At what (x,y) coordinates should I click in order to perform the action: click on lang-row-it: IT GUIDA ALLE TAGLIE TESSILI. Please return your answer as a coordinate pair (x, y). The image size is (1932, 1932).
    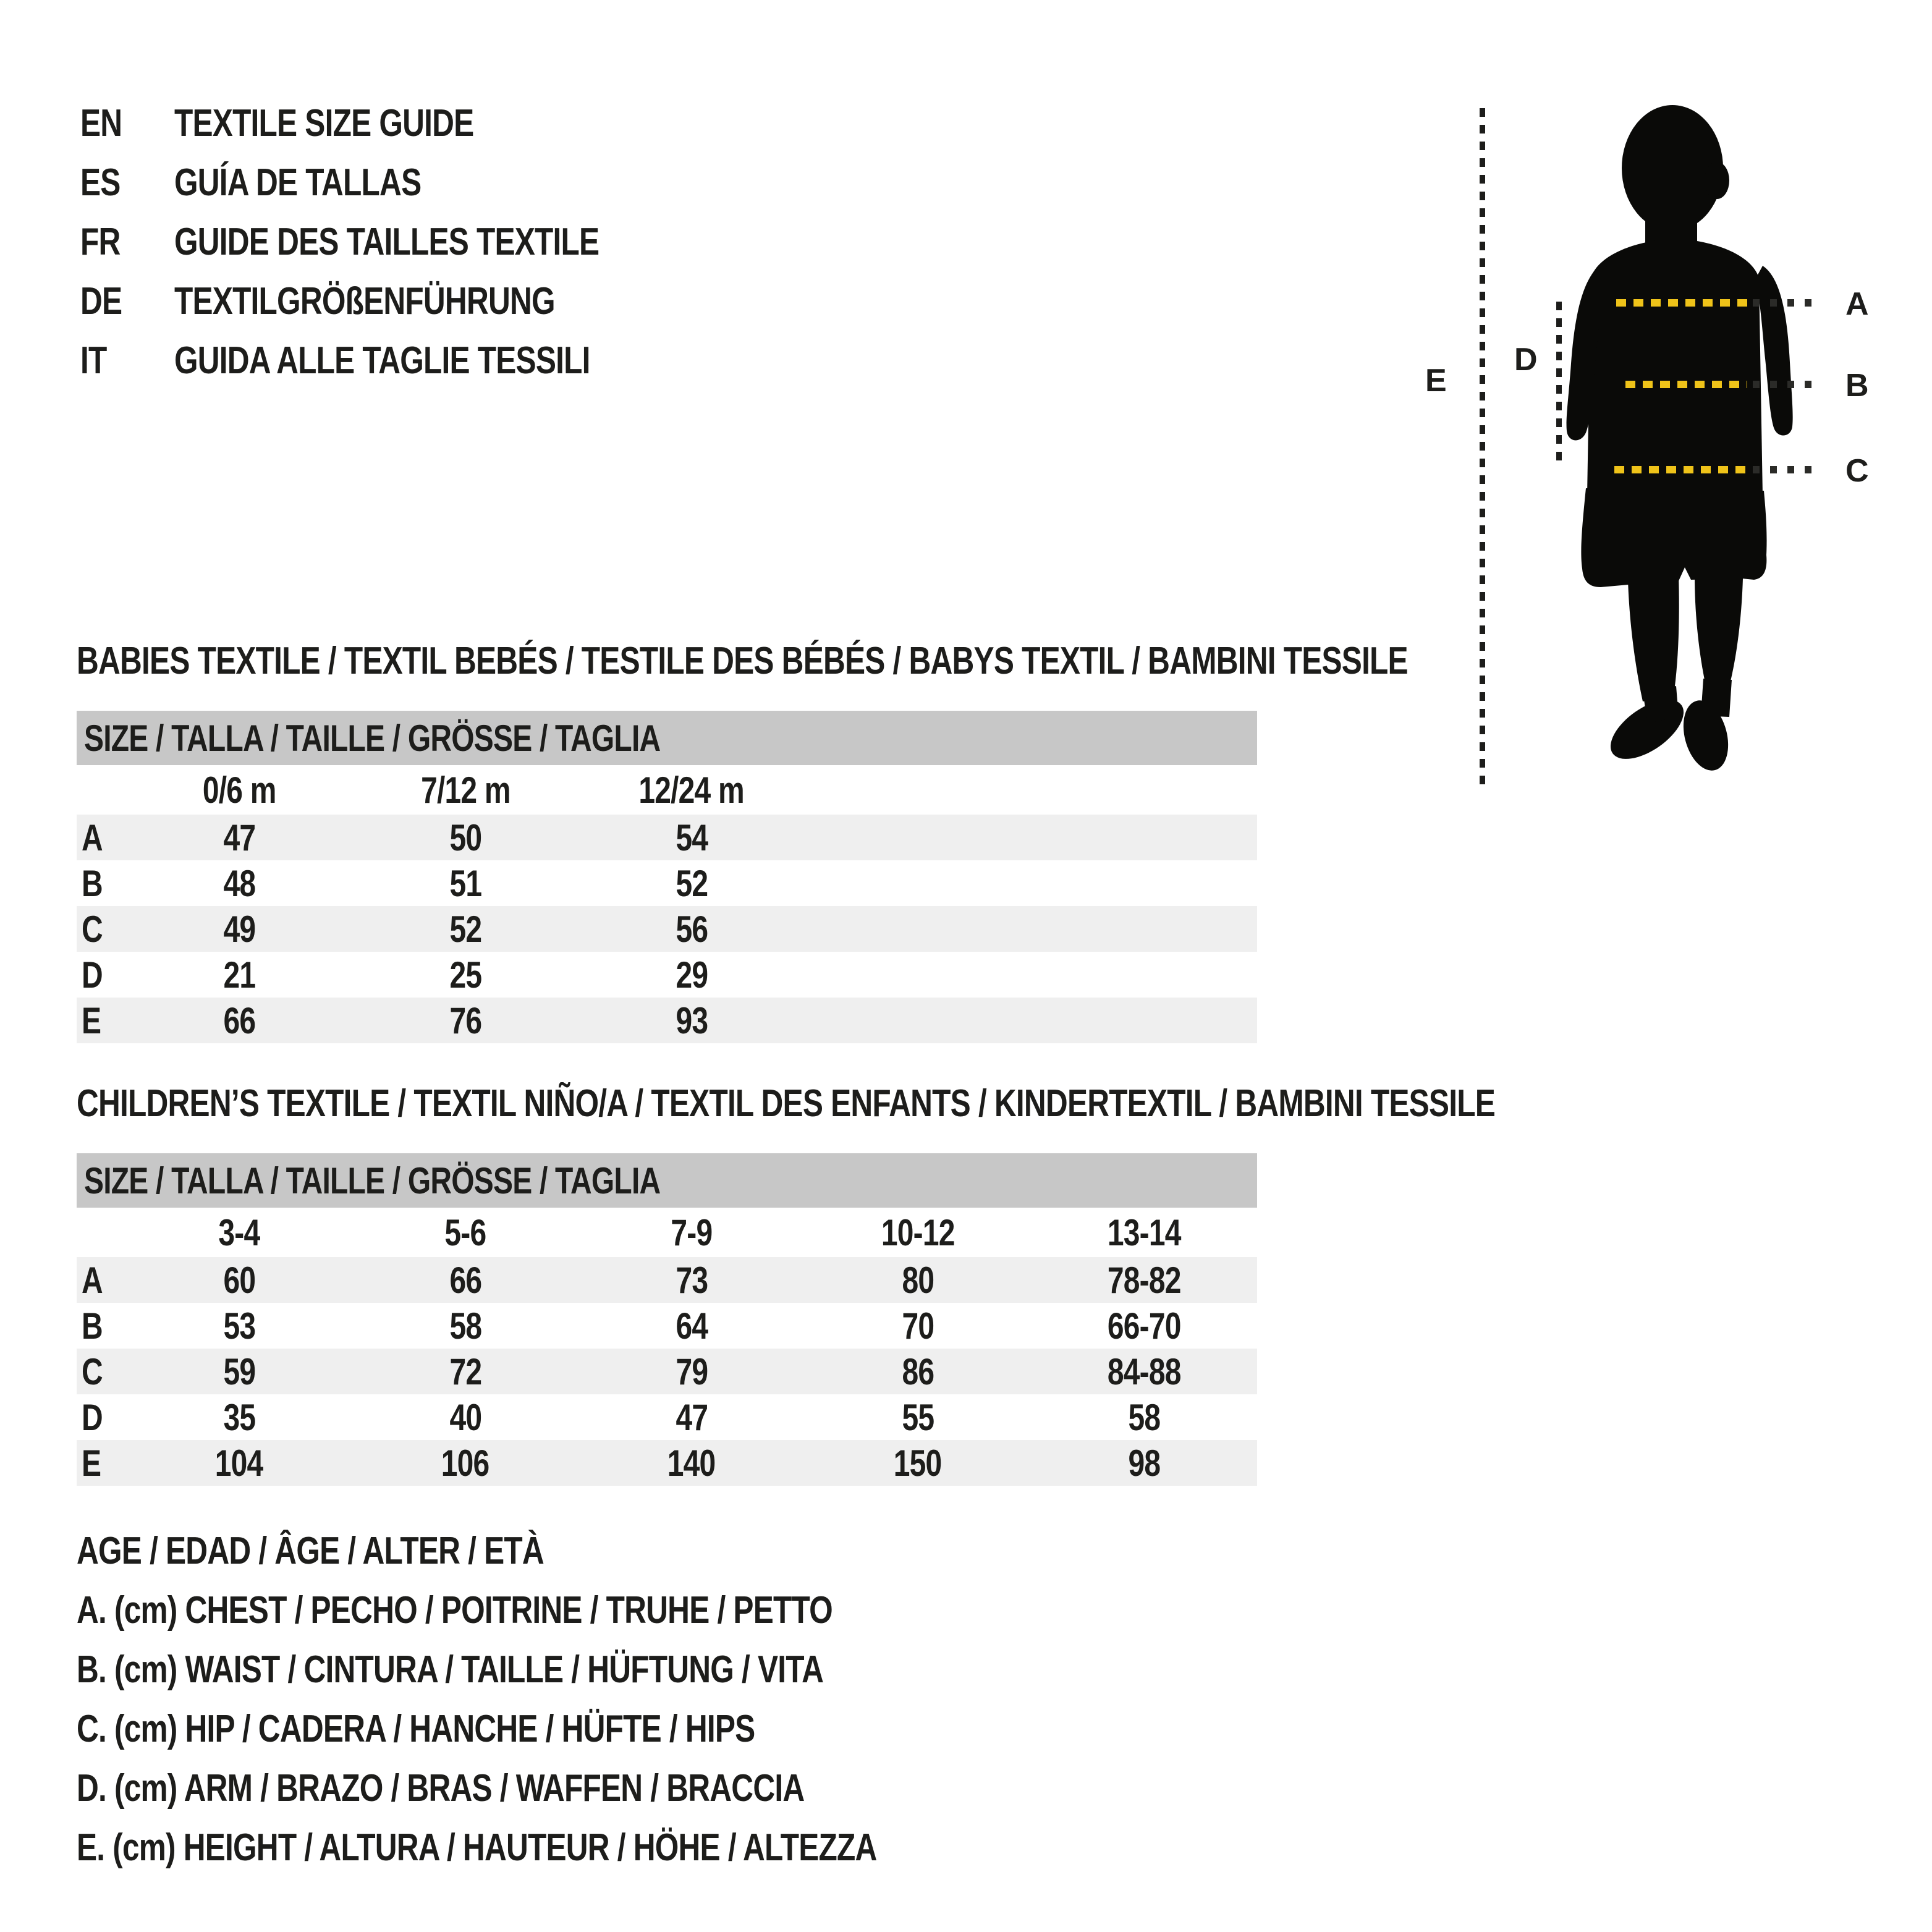
    Looking at the image, I should click on (392, 361).